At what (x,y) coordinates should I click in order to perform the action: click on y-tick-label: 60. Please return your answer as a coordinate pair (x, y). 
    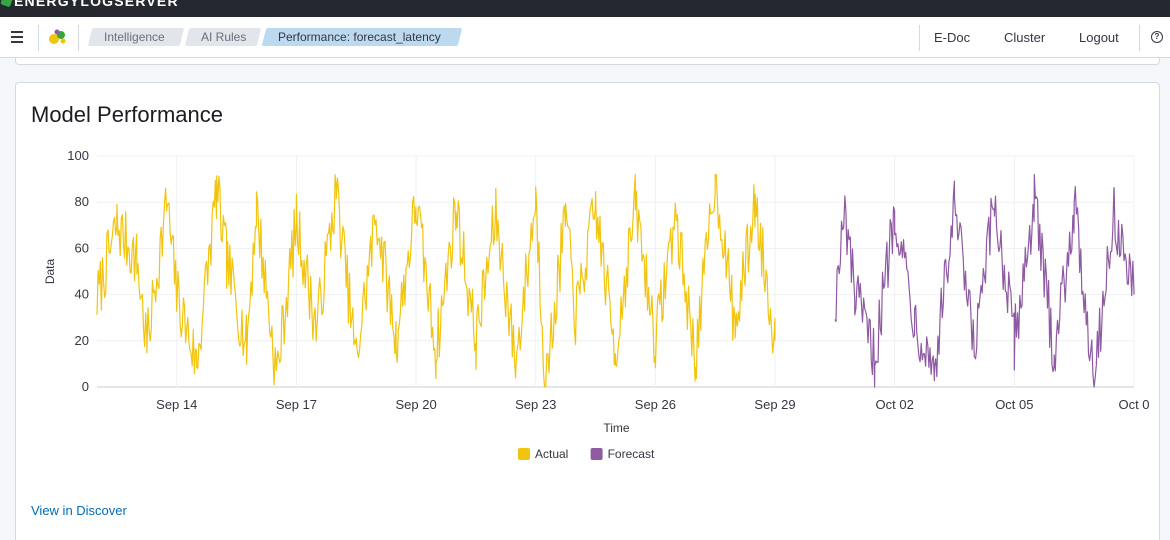
    Looking at the image, I should click on (82, 247).